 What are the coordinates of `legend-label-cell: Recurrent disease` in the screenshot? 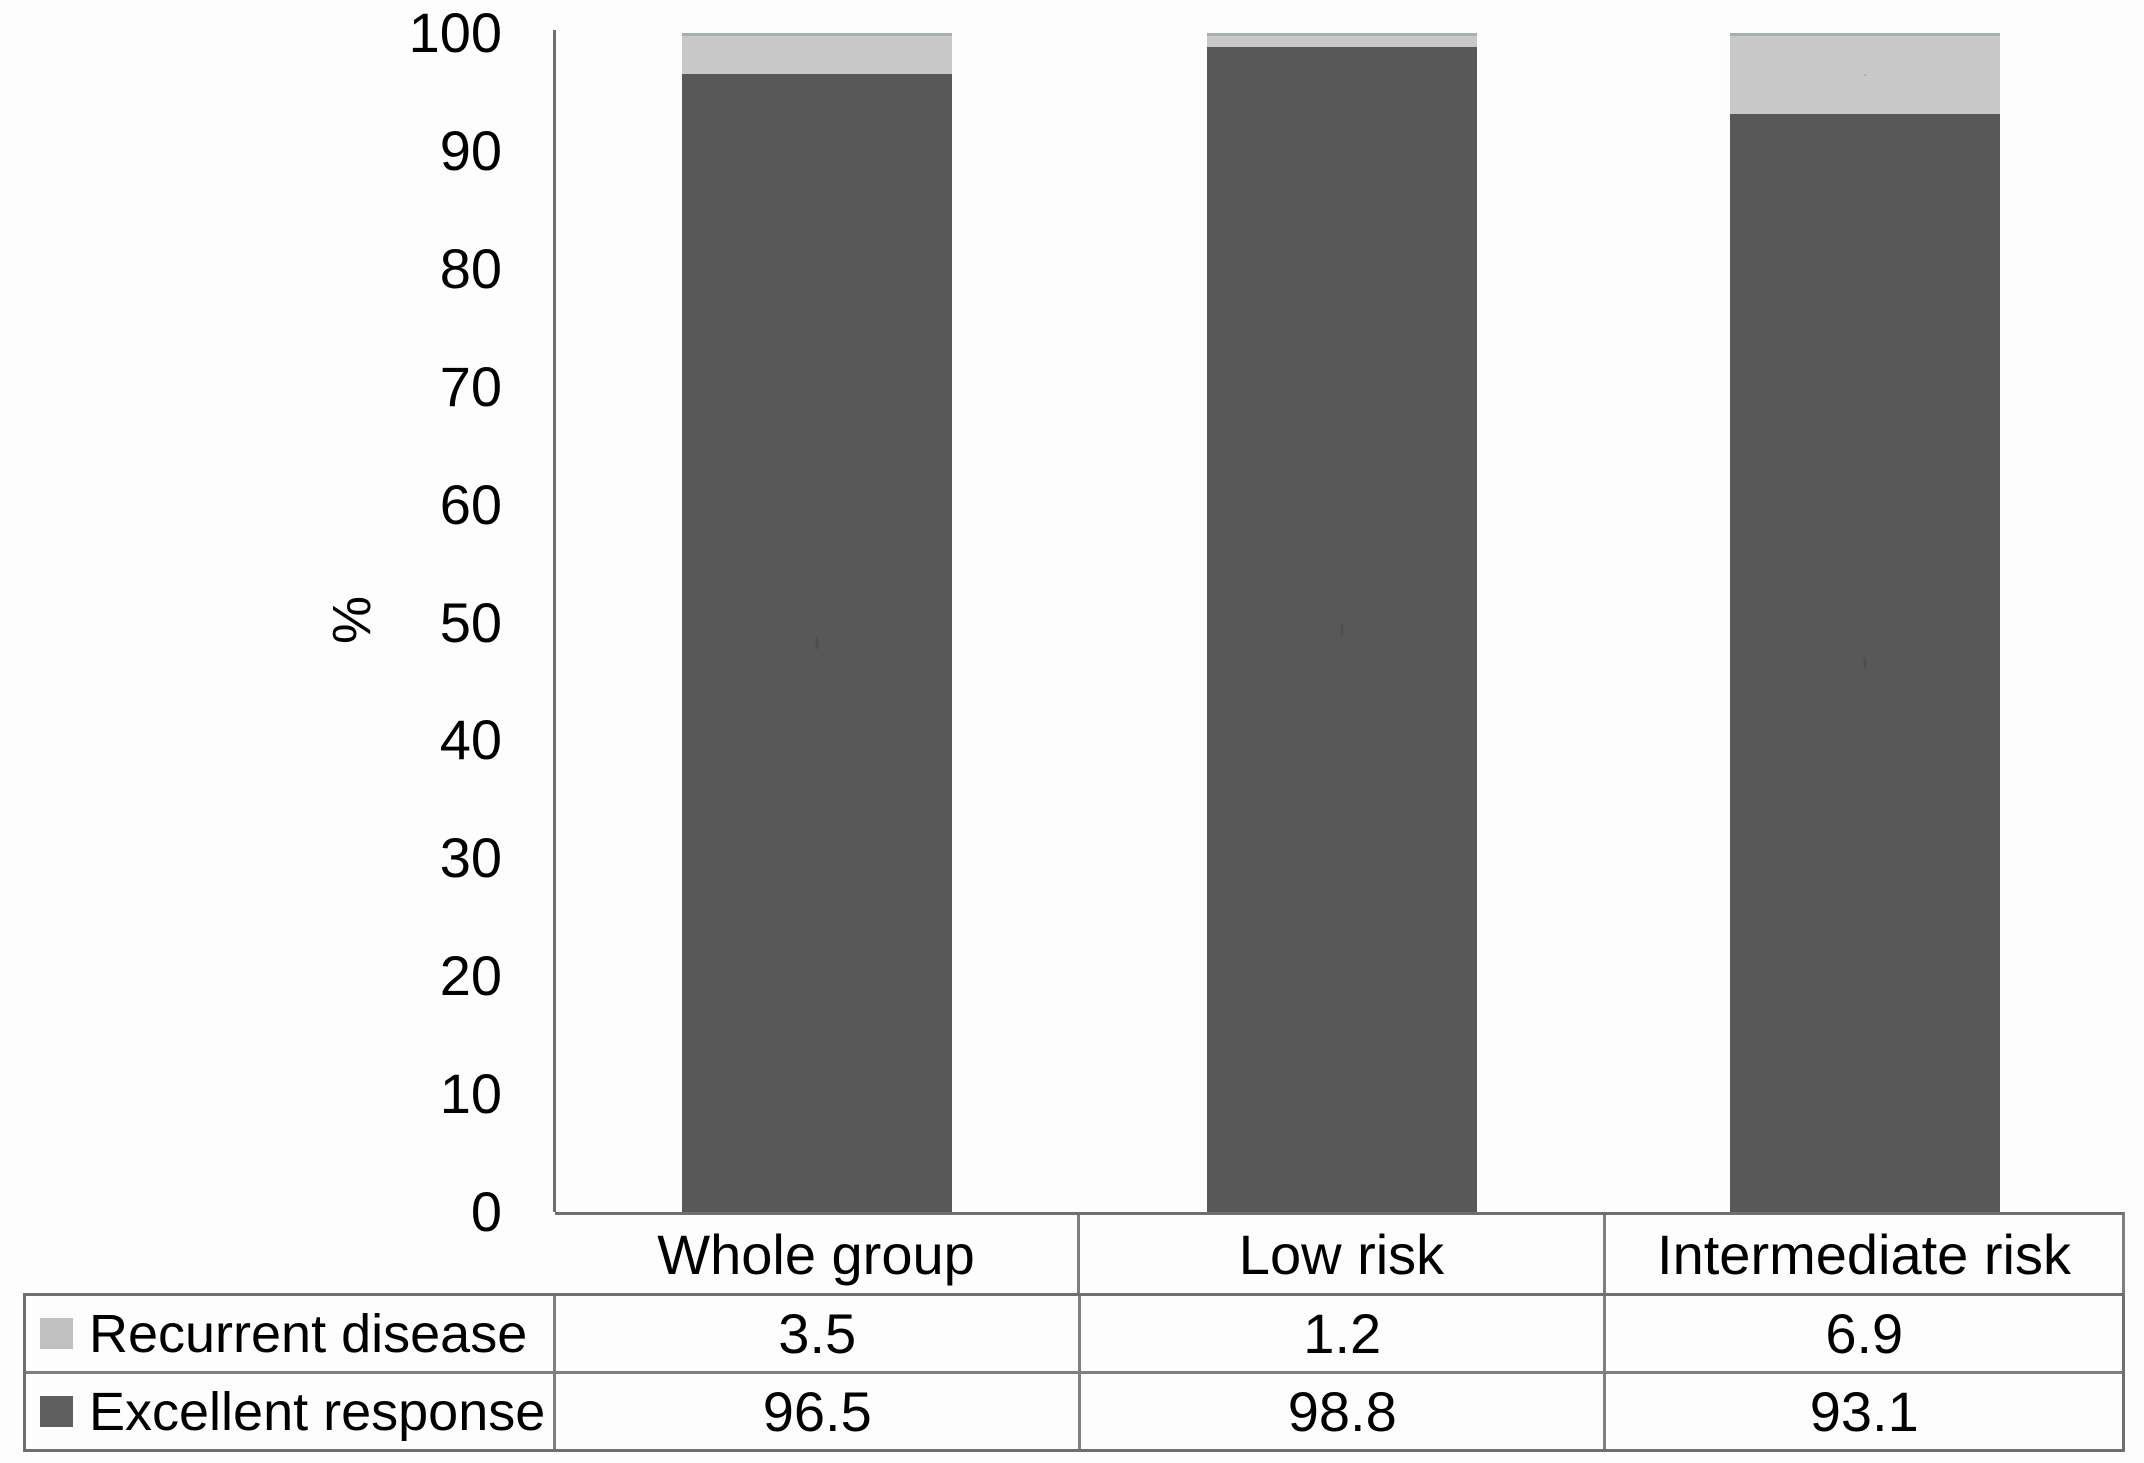 It's located at (291, 1333).